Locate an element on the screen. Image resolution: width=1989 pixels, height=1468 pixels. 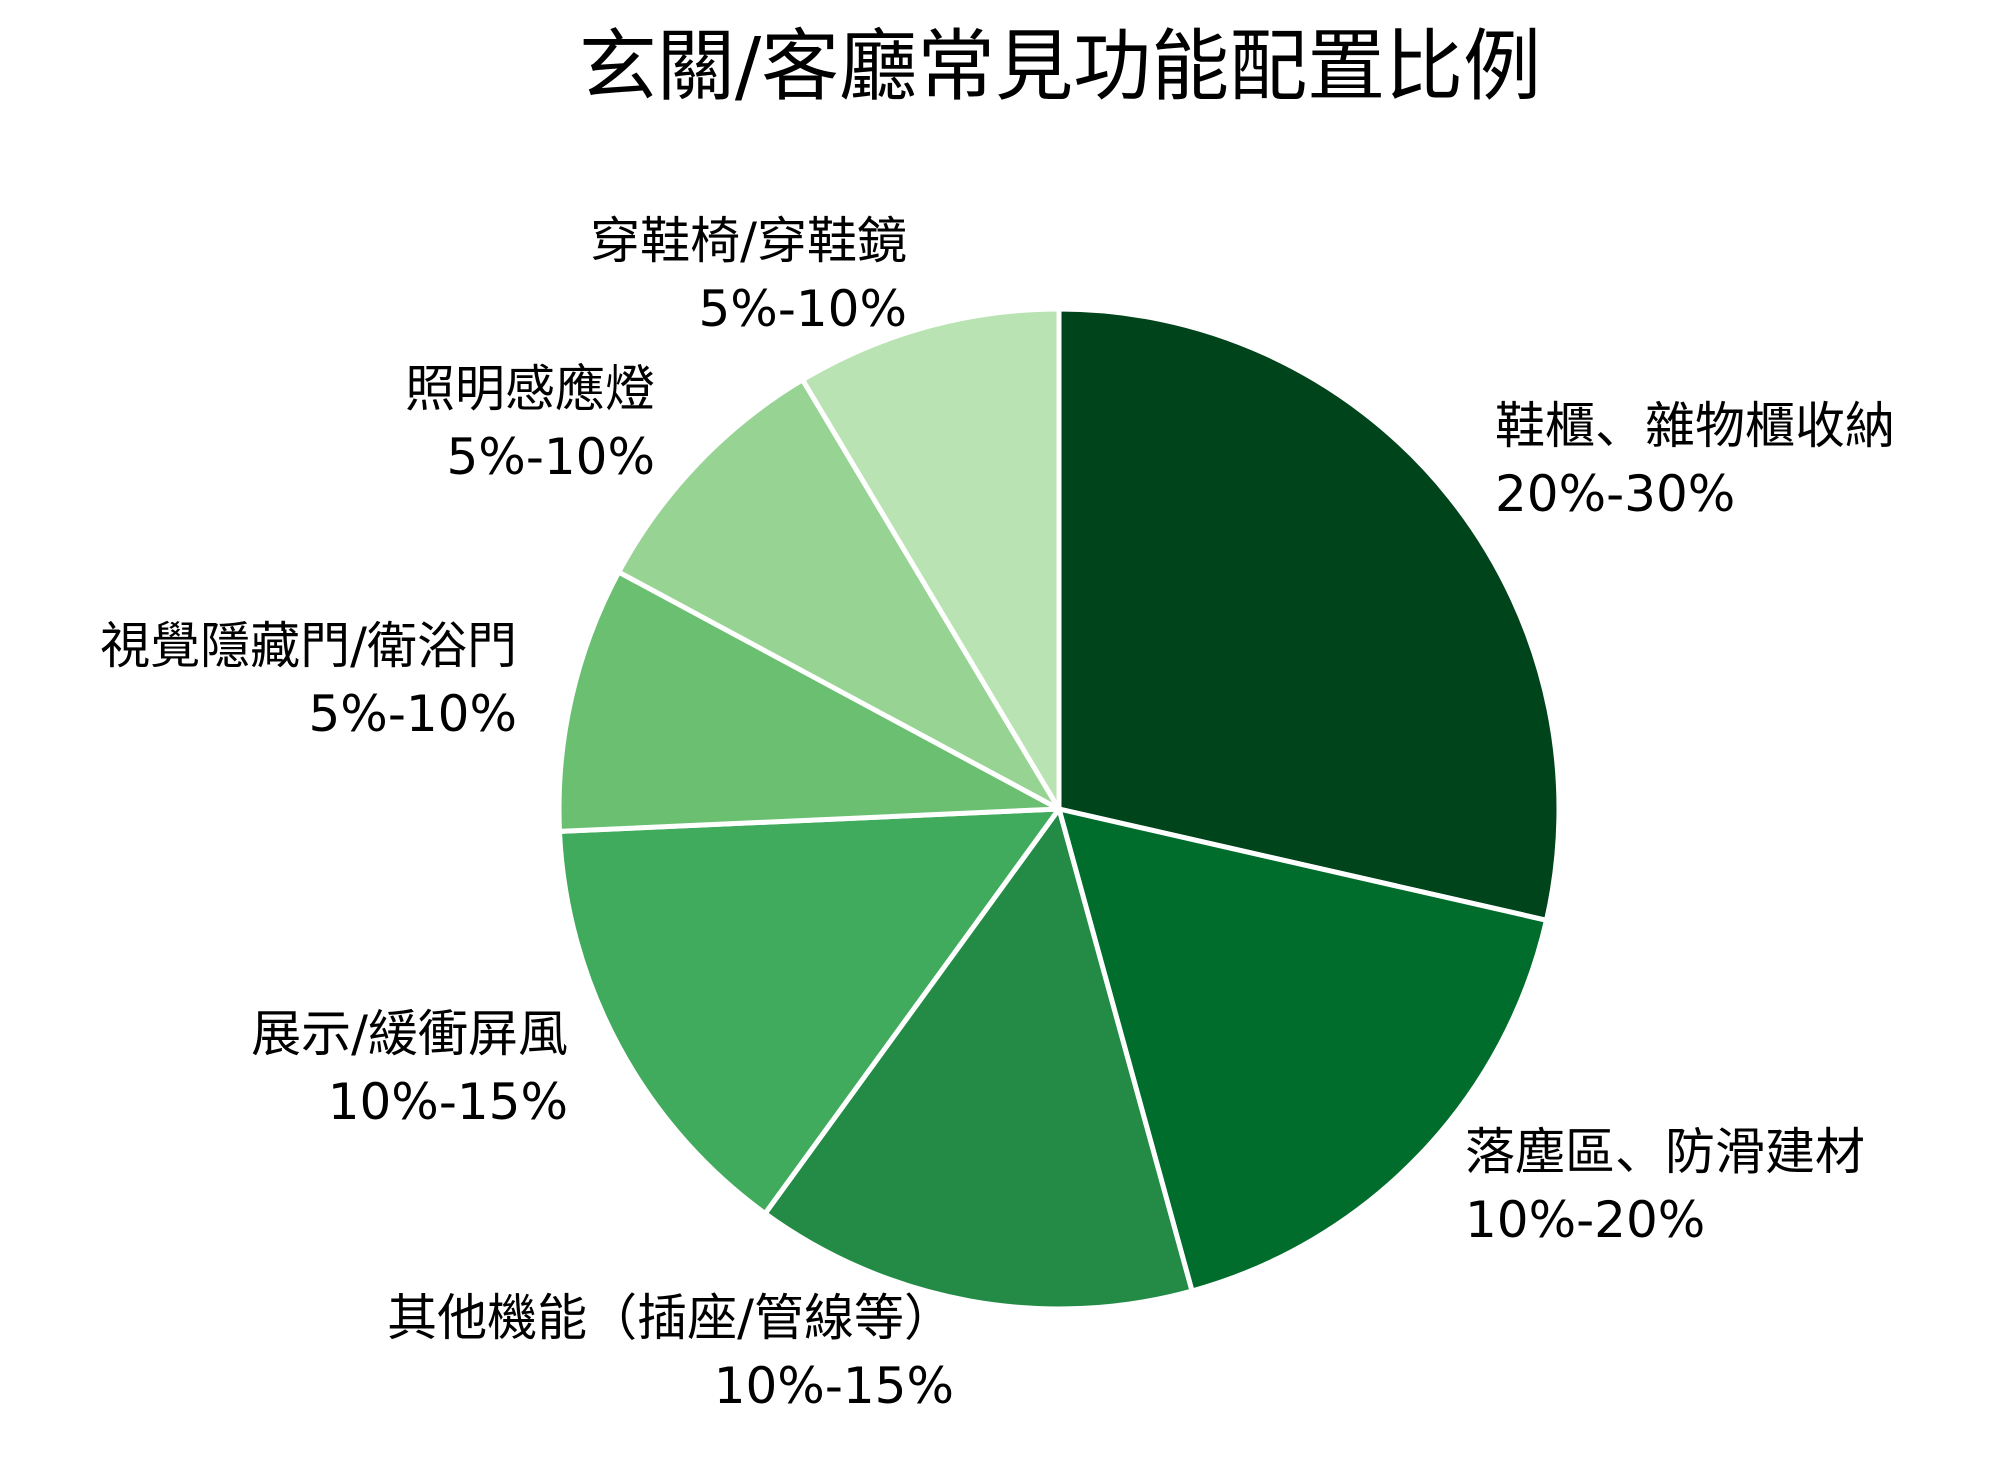
label-hidden-door: 視覺隱藏門/衛浴門 5%-10% is located at coordinates (308, 680).